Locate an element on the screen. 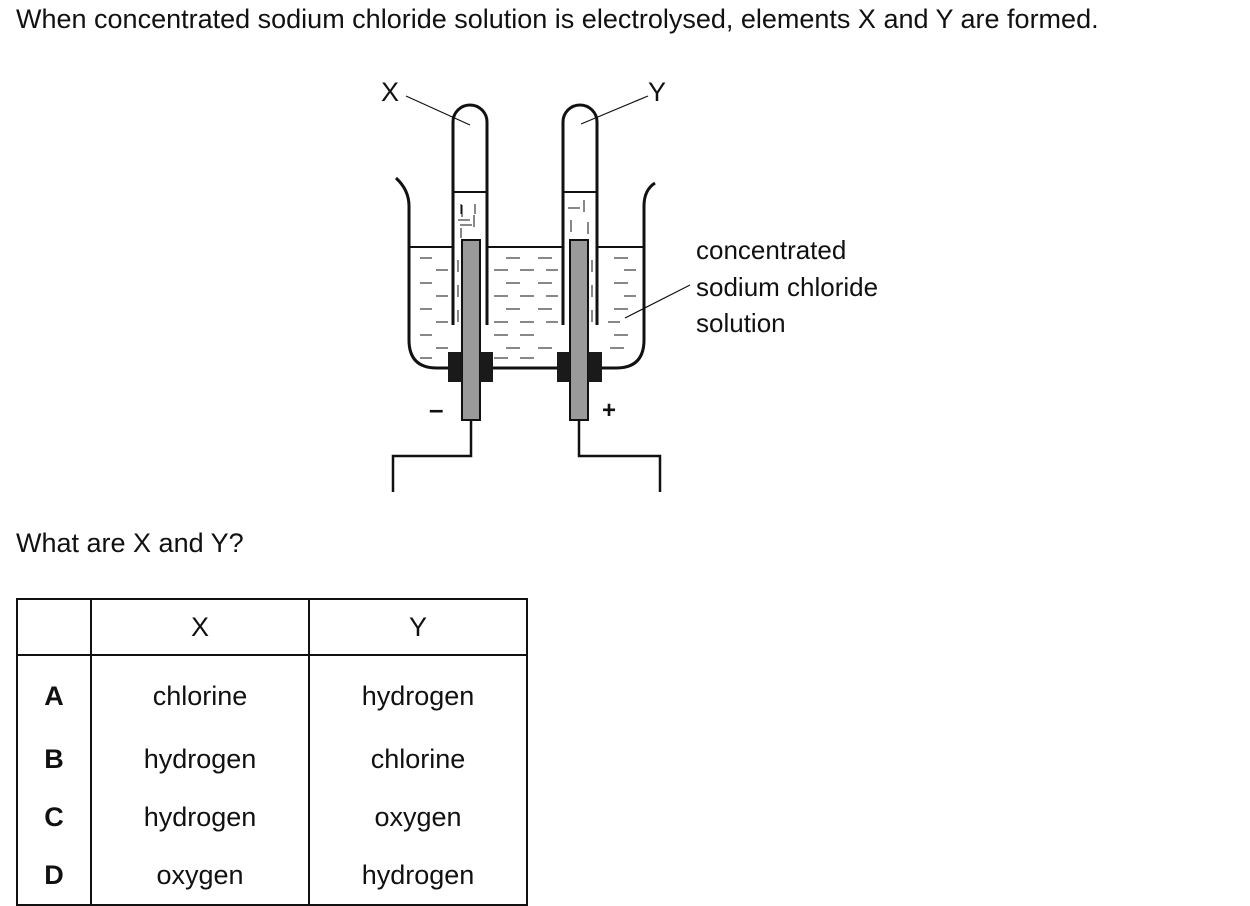 This screenshot has width=1250, height=906. anode-sign: + is located at coordinates (609, 410).